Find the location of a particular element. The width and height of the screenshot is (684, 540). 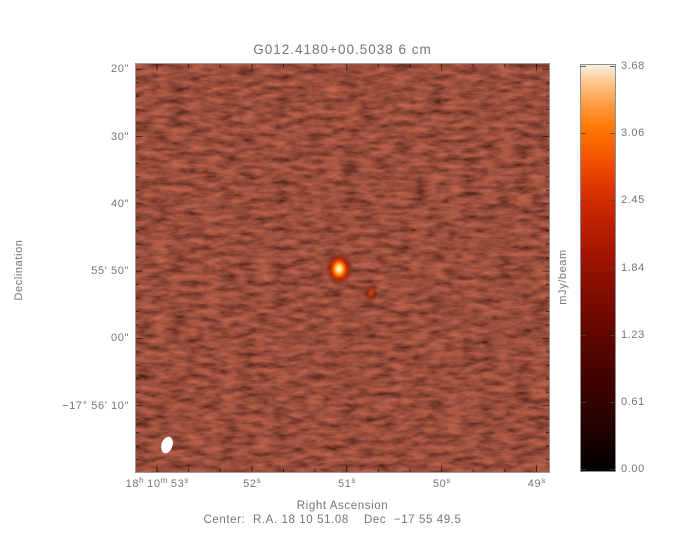

colorbar-tick-label: 1.84 is located at coordinates (633, 267).